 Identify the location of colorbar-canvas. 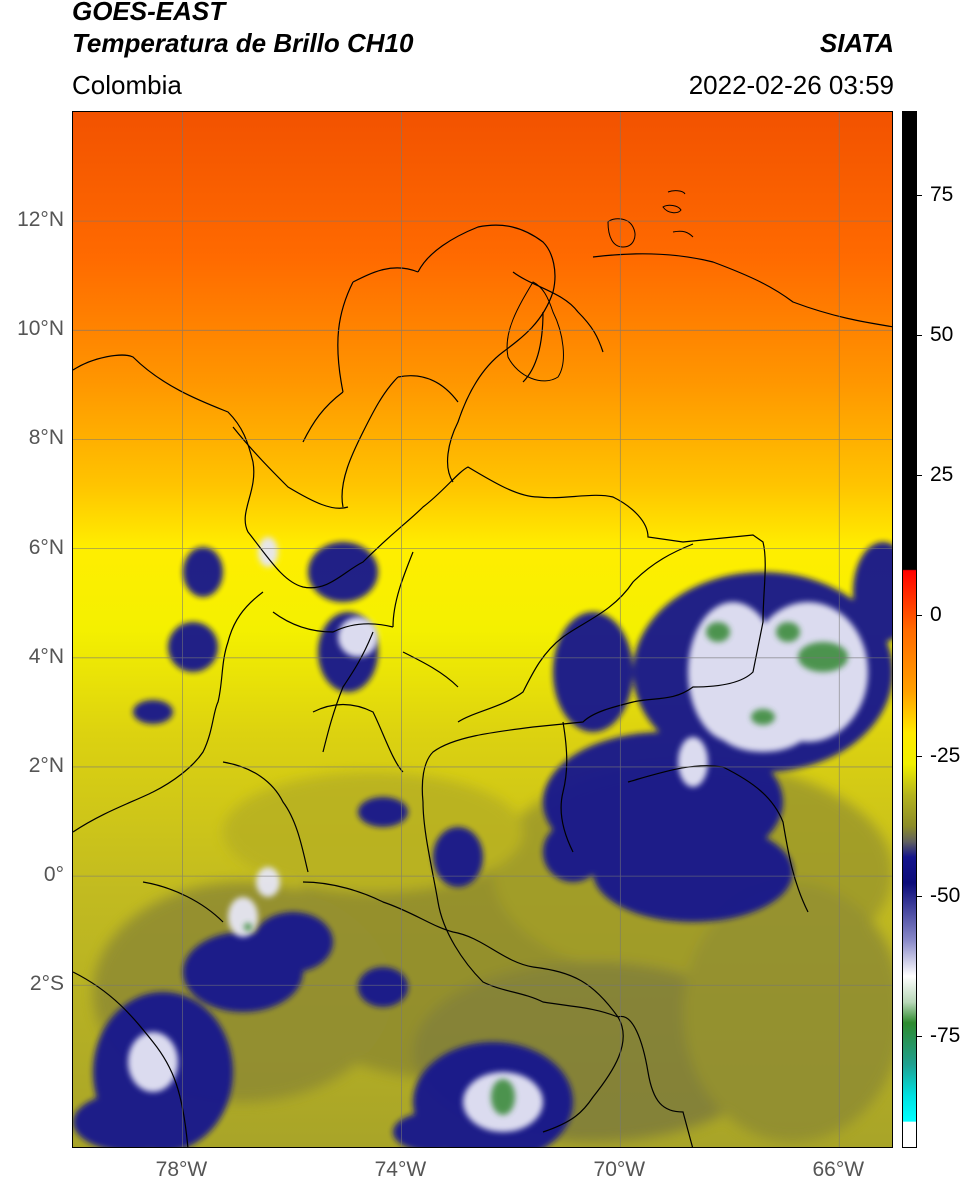
(909, 629).